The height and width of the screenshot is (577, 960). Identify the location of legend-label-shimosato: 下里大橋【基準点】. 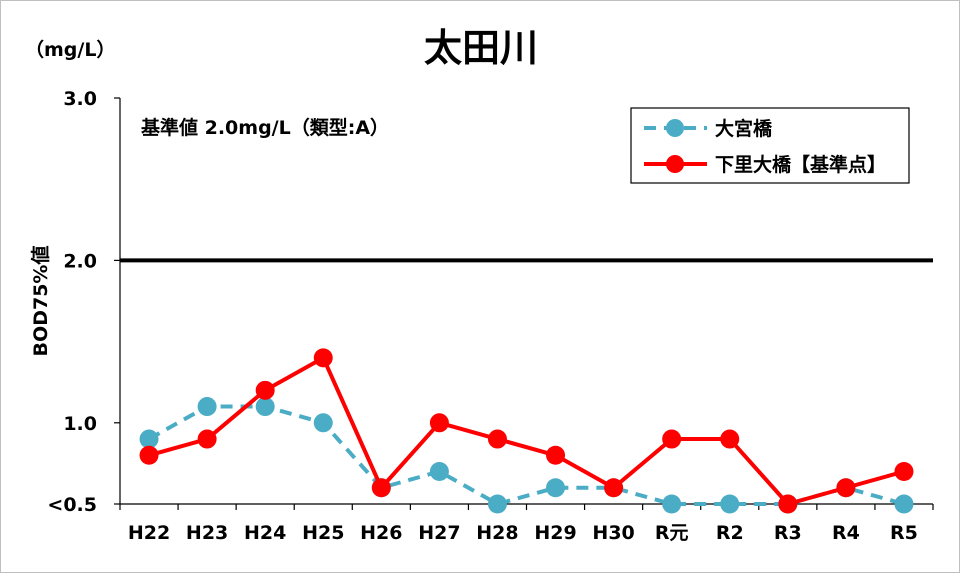
(800, 164).